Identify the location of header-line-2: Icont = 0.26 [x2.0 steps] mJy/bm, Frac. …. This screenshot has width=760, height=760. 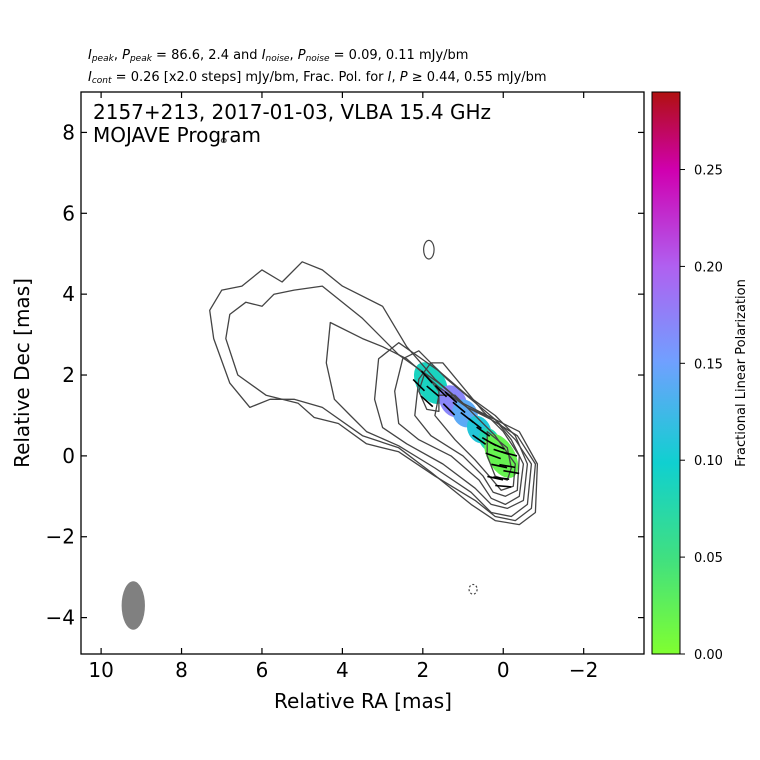
(317, 78).